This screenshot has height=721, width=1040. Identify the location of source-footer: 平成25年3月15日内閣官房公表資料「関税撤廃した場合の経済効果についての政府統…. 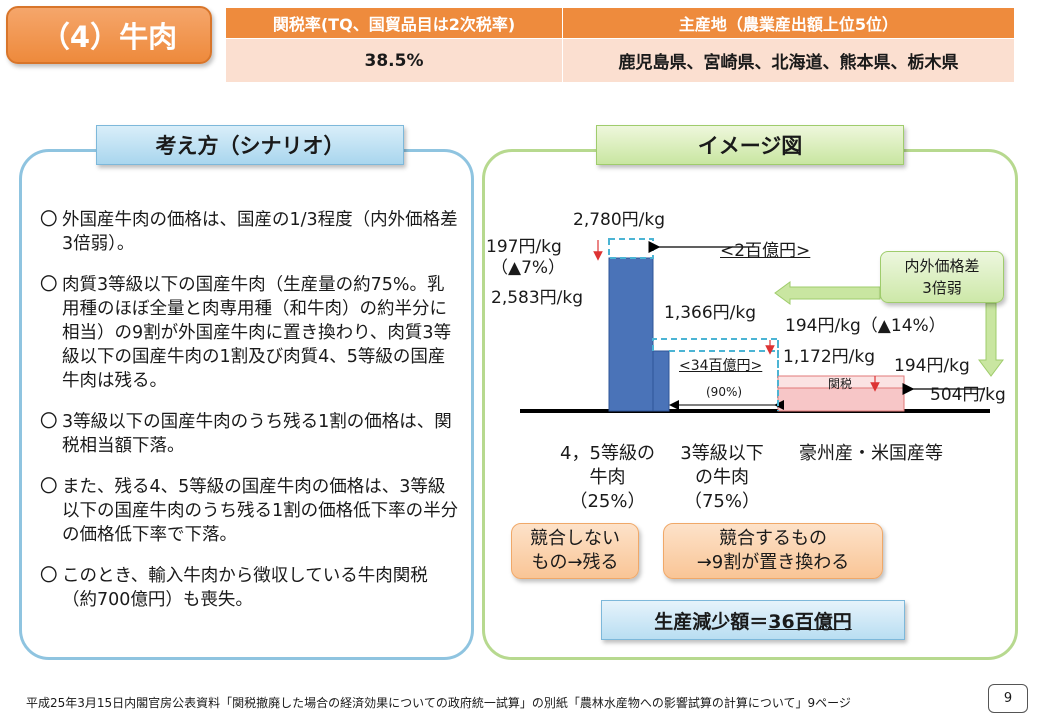
(438, 703).